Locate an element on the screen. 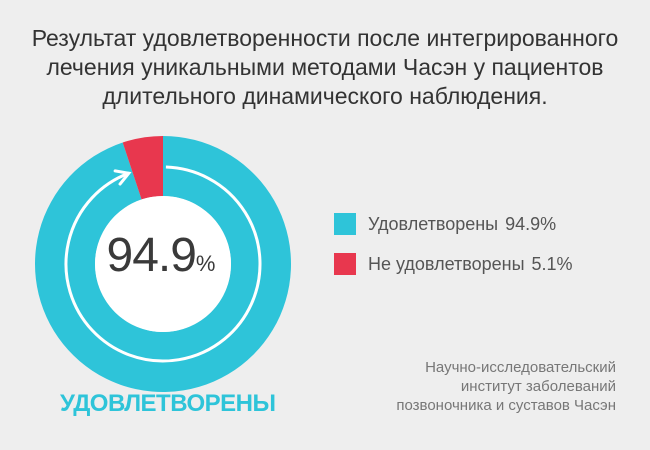 The width and height of the screenshot is (650, 450). center-value: 94.9% is located at coordinates (161, 255).